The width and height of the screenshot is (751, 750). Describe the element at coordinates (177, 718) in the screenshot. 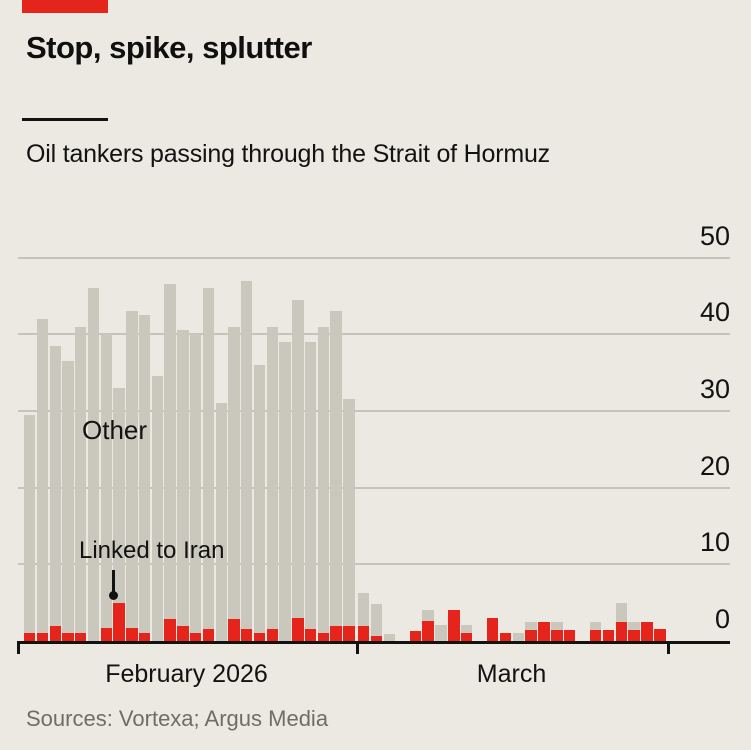

I see `sources-note: Sources: Vortexa; Argus Media` at that location.